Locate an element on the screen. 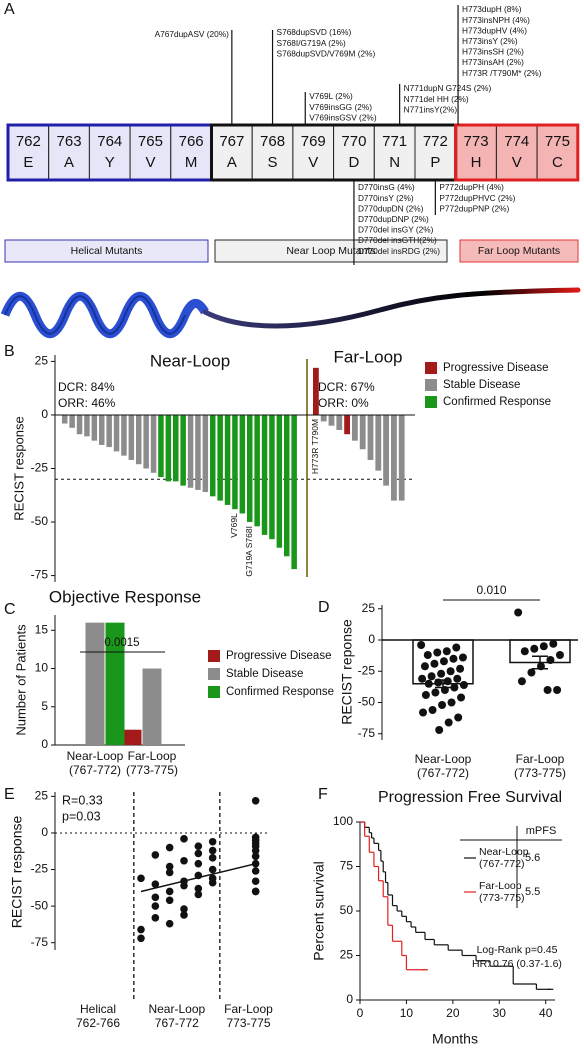  panel-label: D is located at coordinates (324, 607).